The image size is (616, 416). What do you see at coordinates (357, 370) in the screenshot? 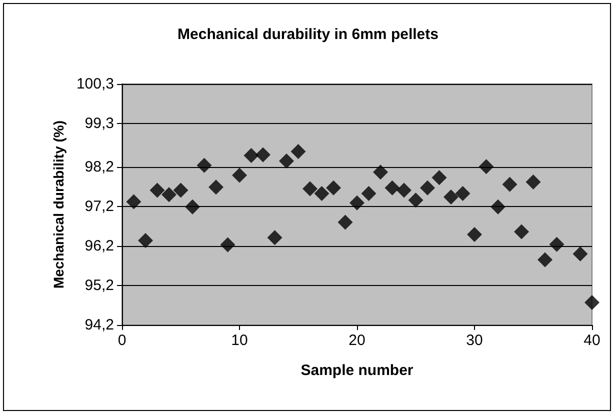
I see `x-axis-title: Sample number` at bounding box center [357, 370].